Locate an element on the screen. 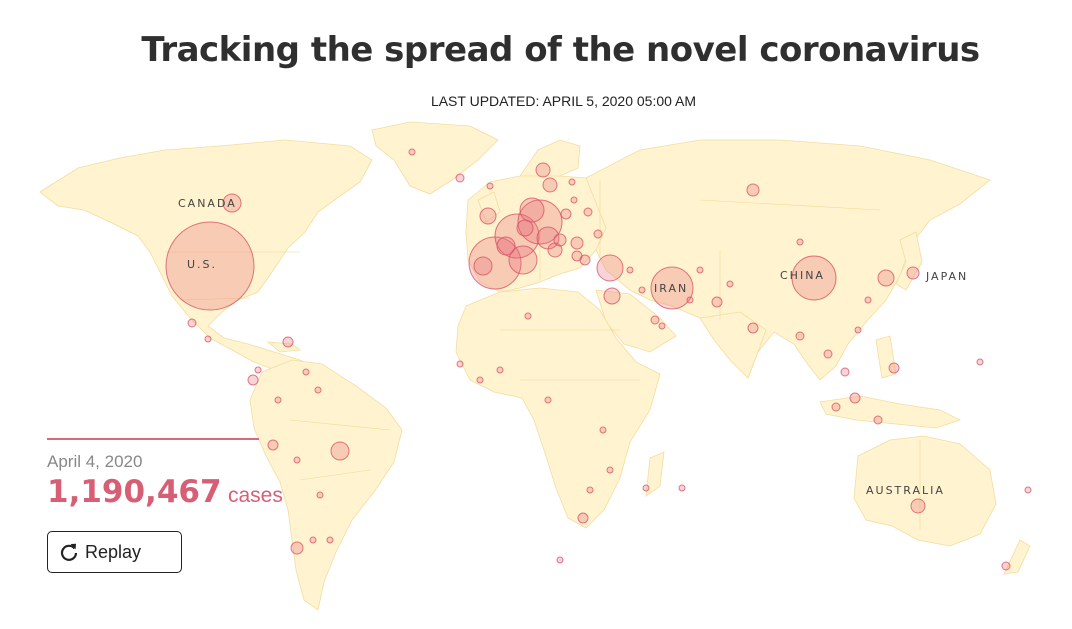  case-count-unit: cases is located at coordinates (255, 495).